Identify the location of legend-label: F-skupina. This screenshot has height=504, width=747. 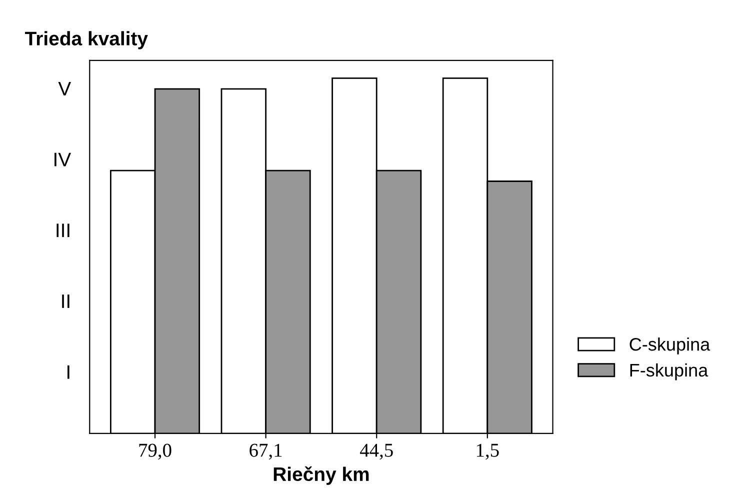
(669, 371).